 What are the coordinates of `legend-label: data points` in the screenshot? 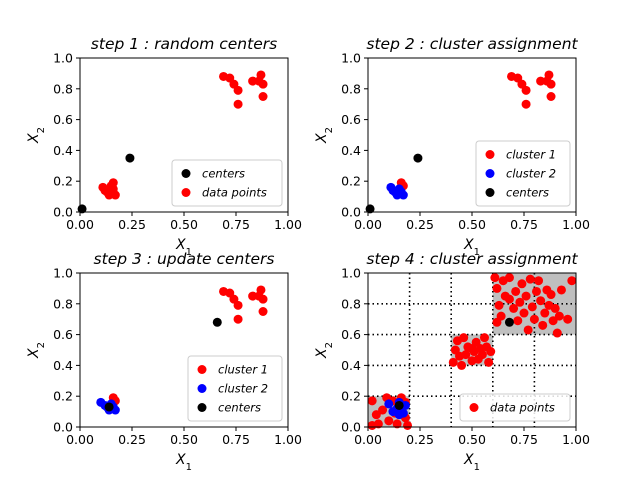 It's located at (522, 408).